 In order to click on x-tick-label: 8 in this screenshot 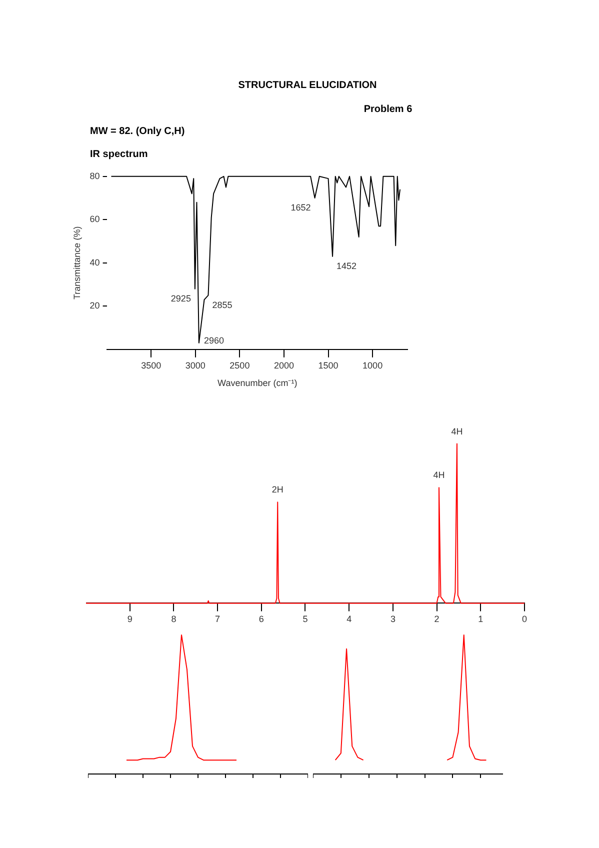, I will do `click(173, 619)`.